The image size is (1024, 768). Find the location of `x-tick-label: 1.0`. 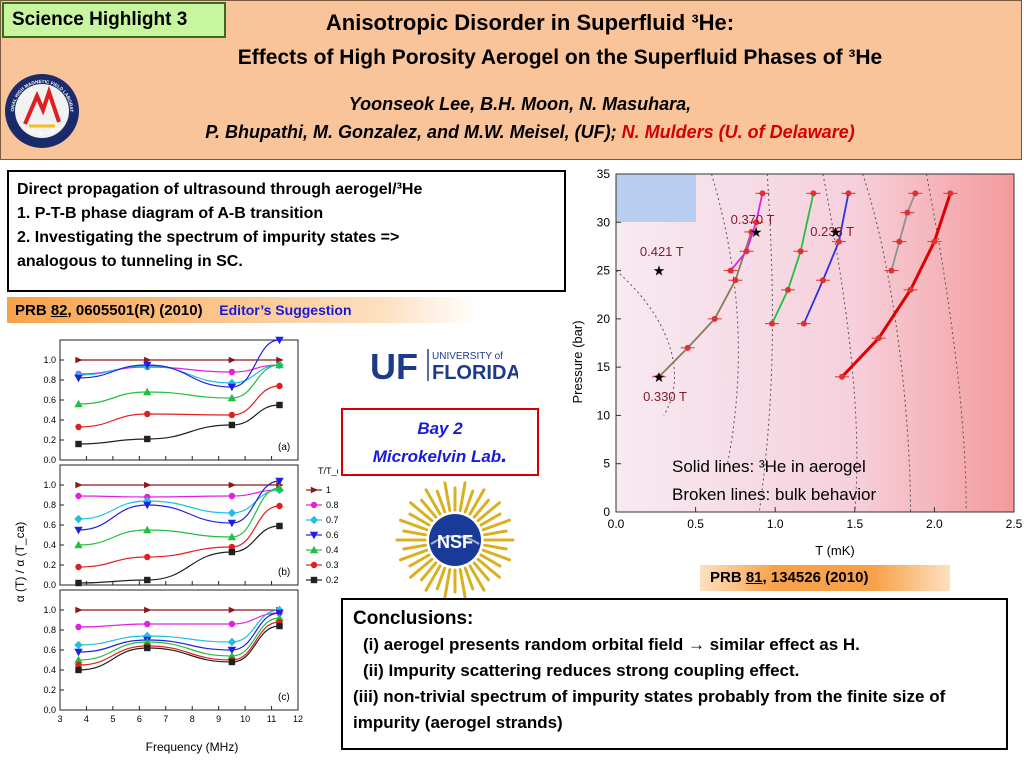

x-tick-label: 1.0 is located at coordinates (775, 524).